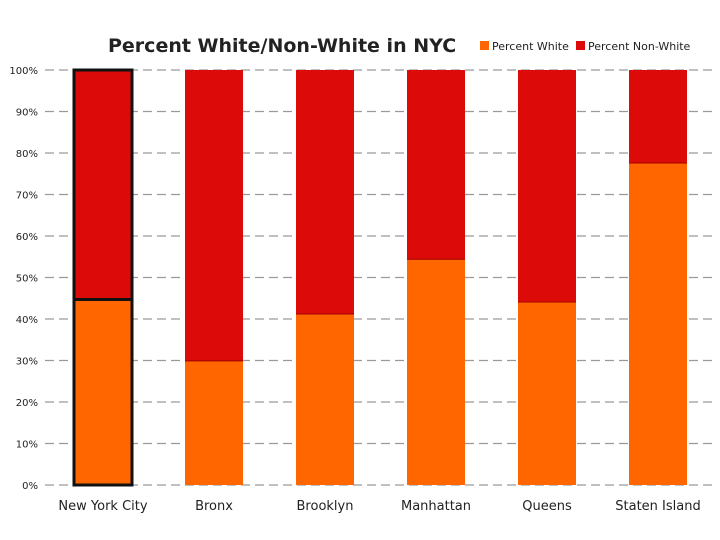  I want to click on y-tick-label: 0%, so click(30, 486).